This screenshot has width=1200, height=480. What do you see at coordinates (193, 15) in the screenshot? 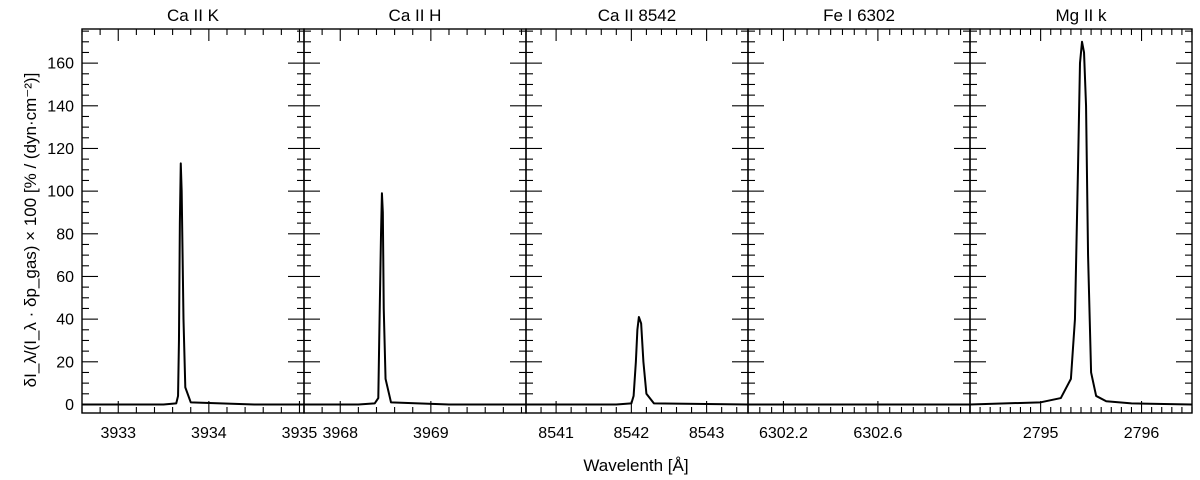
I see `panel-title: Ca II K` at bounding box center [193, 15].